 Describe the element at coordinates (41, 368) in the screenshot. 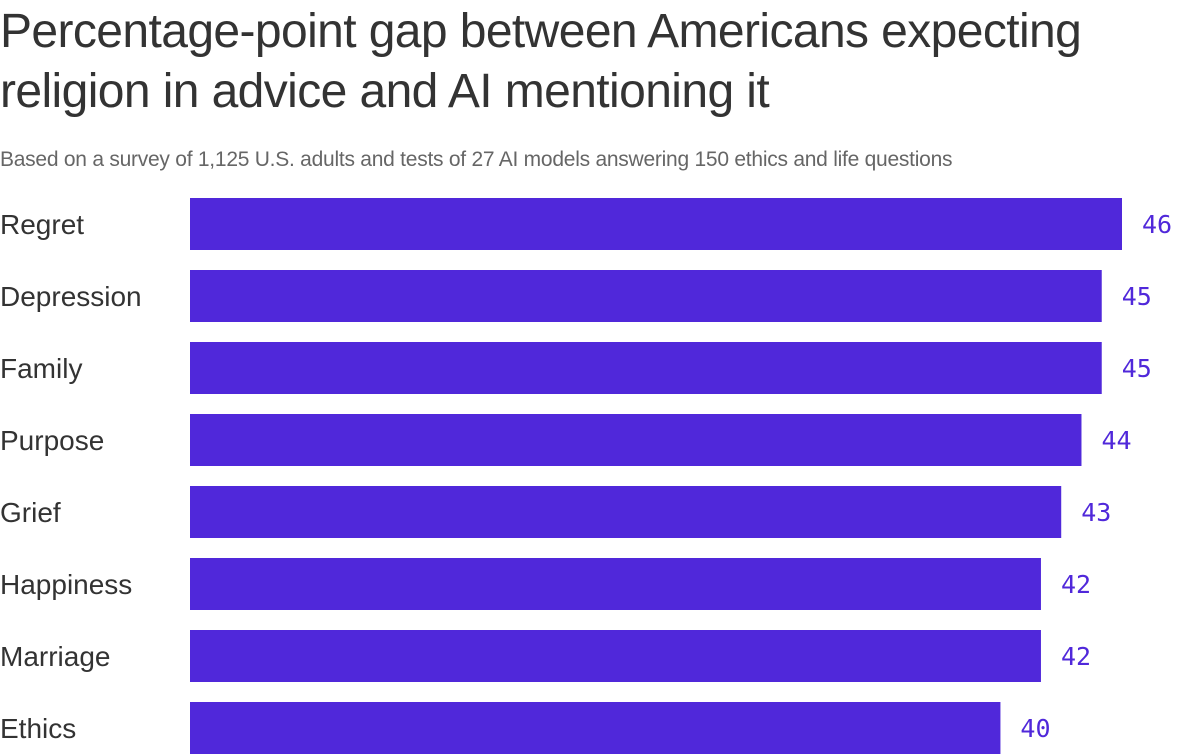

I see `category-label: Family` at that location.